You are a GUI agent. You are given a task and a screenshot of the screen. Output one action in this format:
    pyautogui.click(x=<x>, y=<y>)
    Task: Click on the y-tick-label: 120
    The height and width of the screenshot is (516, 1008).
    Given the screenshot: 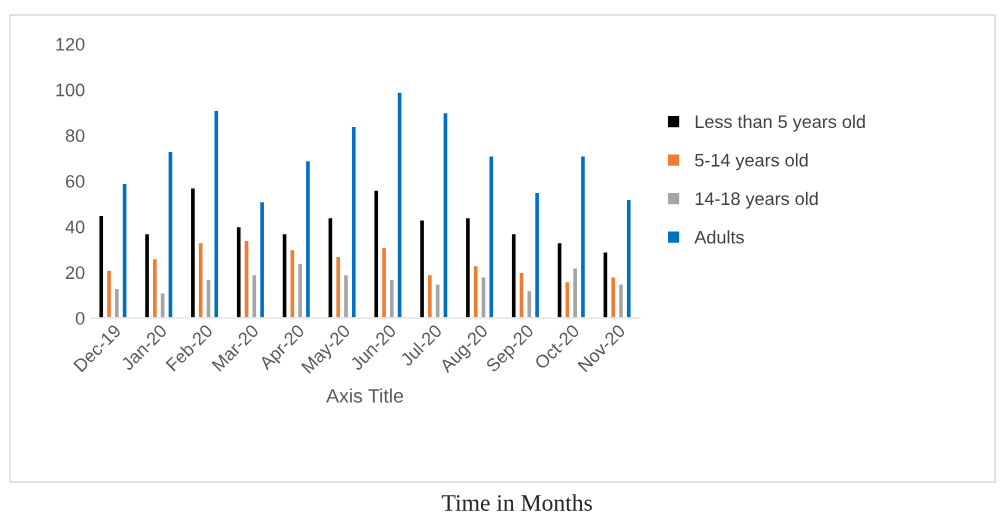 What is the action you would take?
    pyautogui.click(x=70, y=44)
    